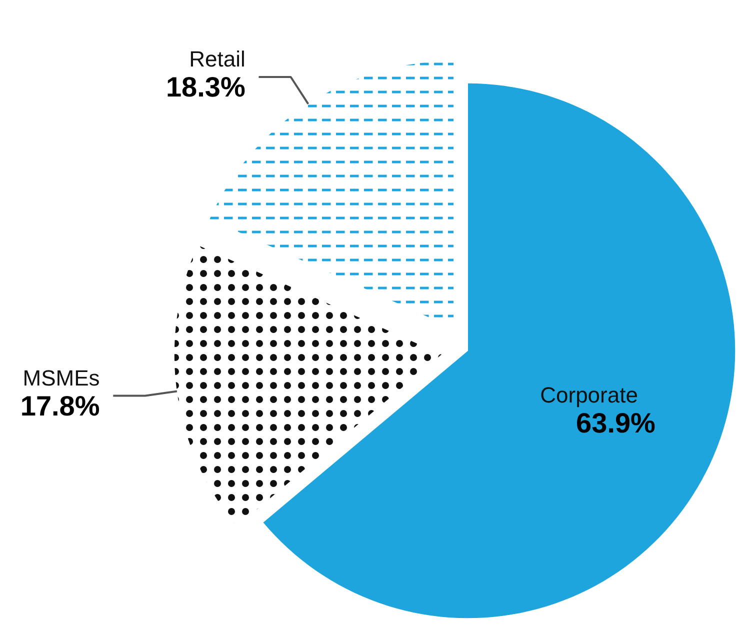  Describe the element at coordinates (206, 87) in the screenshot. I see `data-label: 18.3%` at that location.